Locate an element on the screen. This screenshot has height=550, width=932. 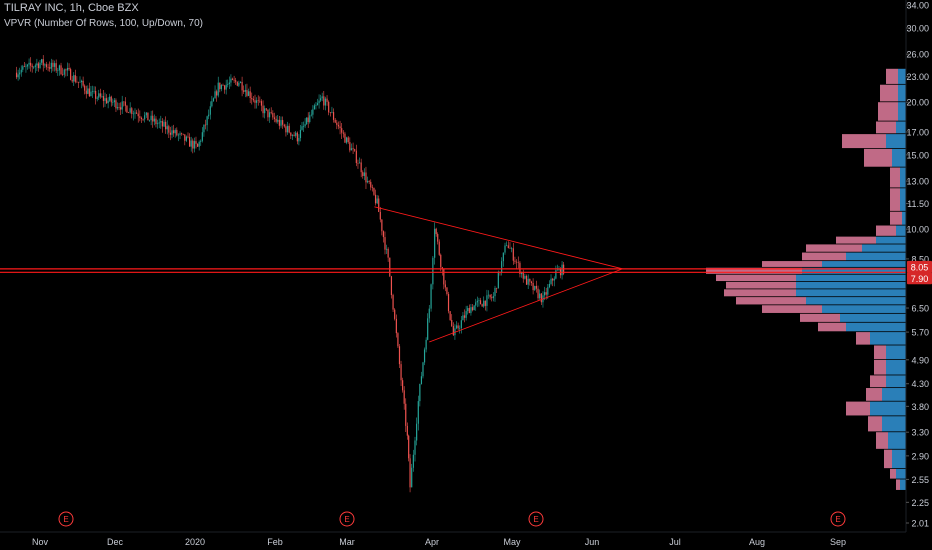
price-axis-label: 2.90 is located at coordinates (920, 456).